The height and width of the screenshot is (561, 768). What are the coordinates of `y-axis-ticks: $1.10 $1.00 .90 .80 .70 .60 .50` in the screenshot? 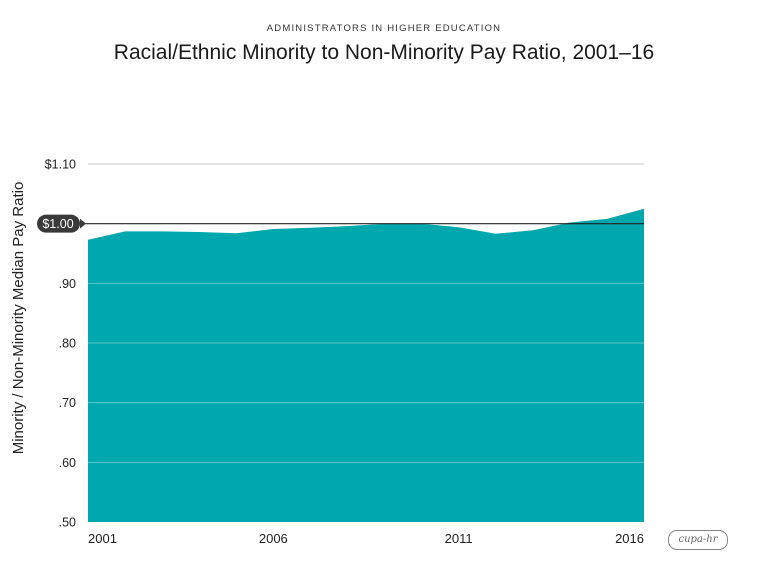 It's located at (61, 344).